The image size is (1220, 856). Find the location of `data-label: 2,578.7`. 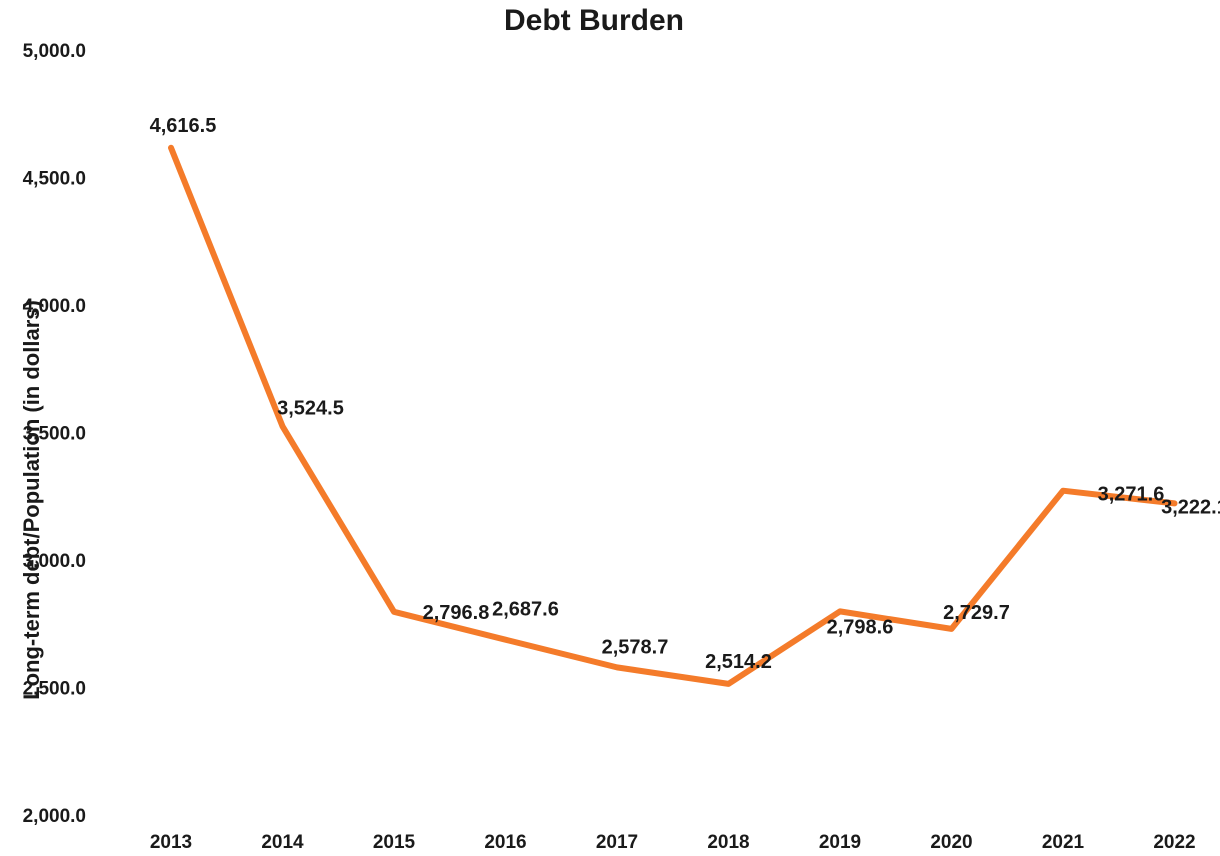

data-label: 2,578.7 is located at coordinates (635, 647).